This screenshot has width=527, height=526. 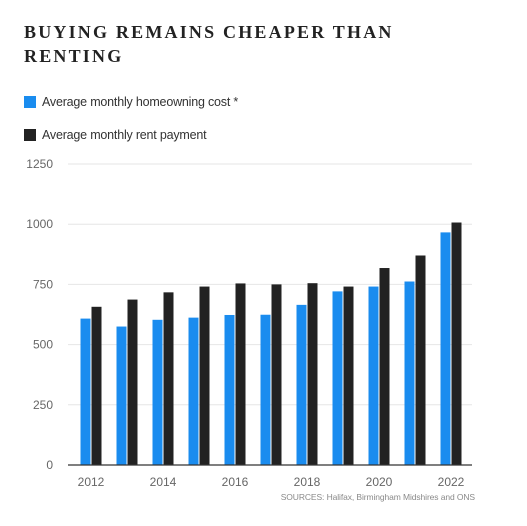 What do you see at coordinates (91, 482) in the screenshot?
I see `x-tick-label: 2012` at bounding box center [91, 482].